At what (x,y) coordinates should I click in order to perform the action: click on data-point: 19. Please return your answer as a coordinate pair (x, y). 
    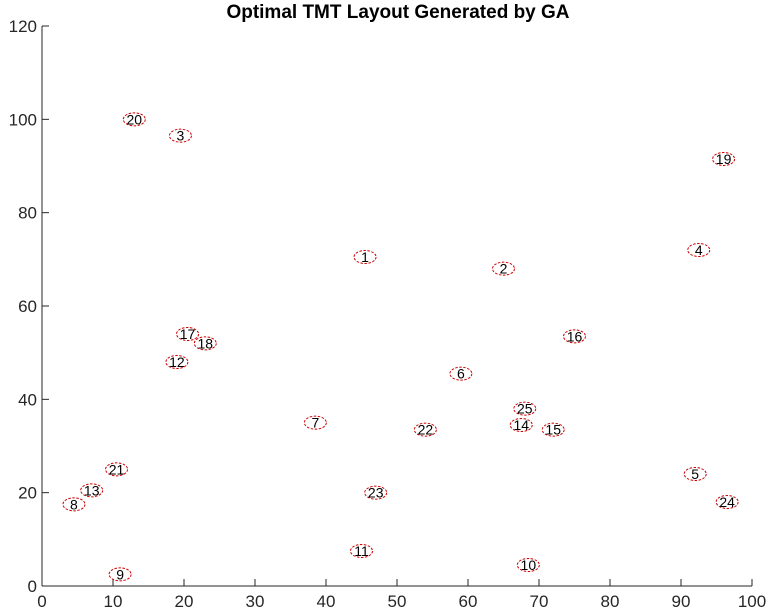
    Looking at the image, I should click on (724, 159).